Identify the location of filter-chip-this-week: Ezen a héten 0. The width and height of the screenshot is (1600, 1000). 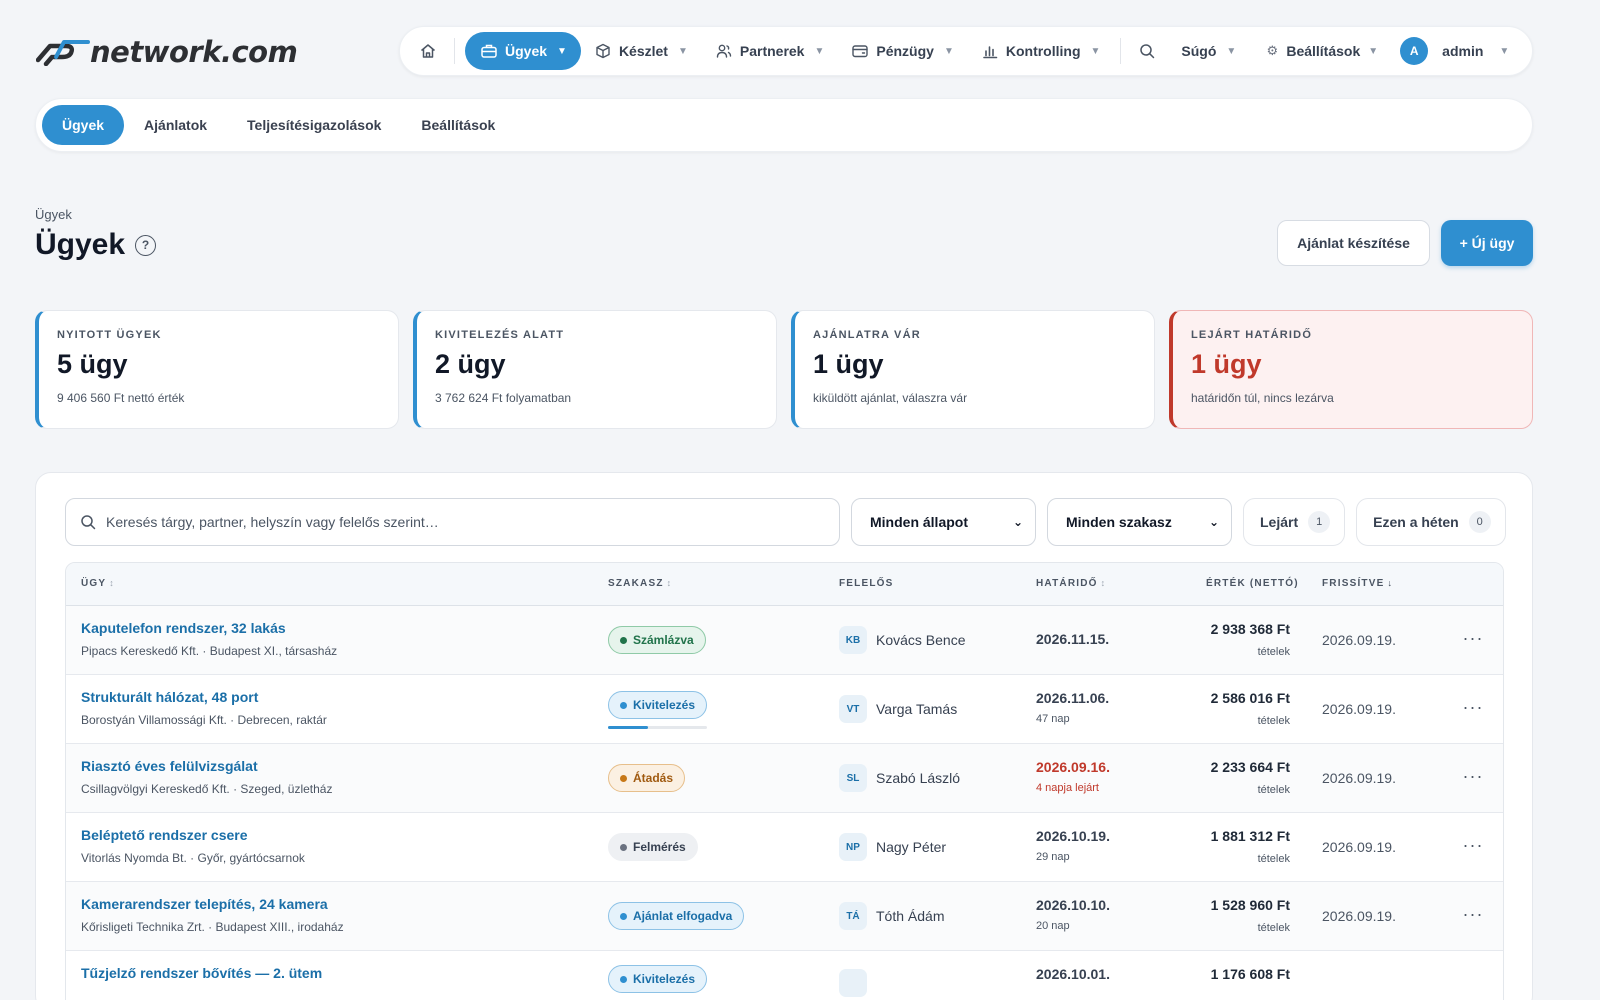
(1431, 522).